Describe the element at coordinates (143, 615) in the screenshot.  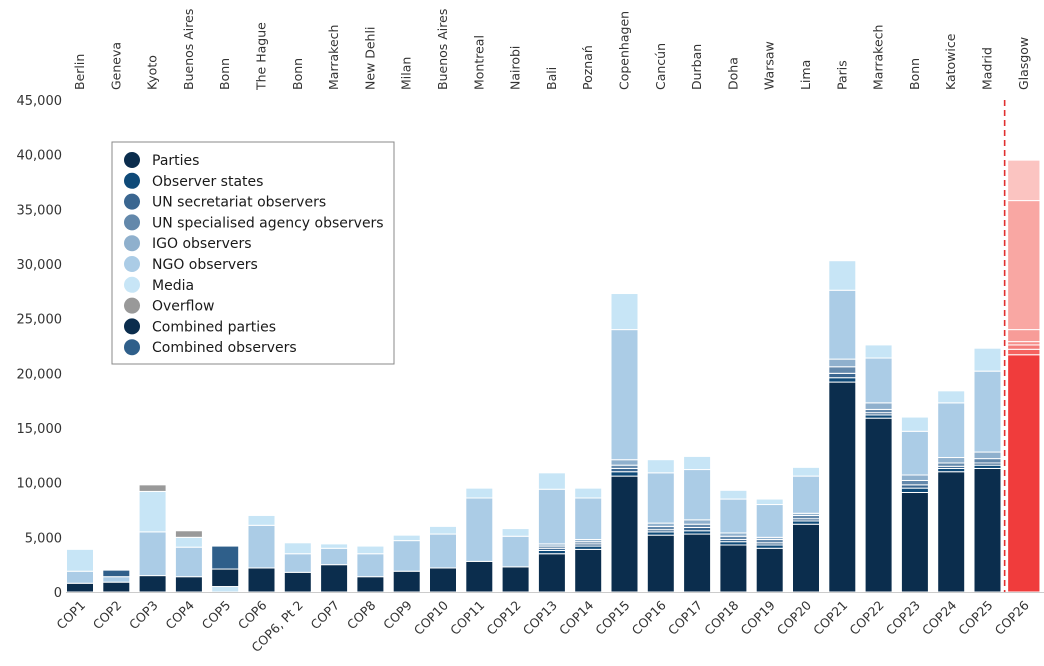
I see `category-label: COP3` at that location.